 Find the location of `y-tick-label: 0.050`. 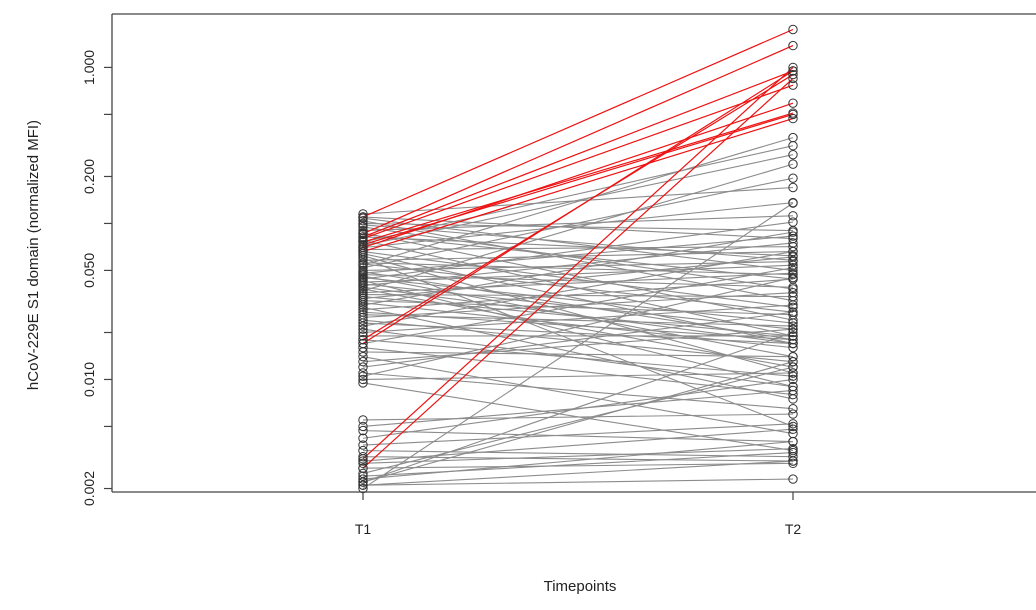

y-tick-label: 0.050 is located at coordinates (89, 270).